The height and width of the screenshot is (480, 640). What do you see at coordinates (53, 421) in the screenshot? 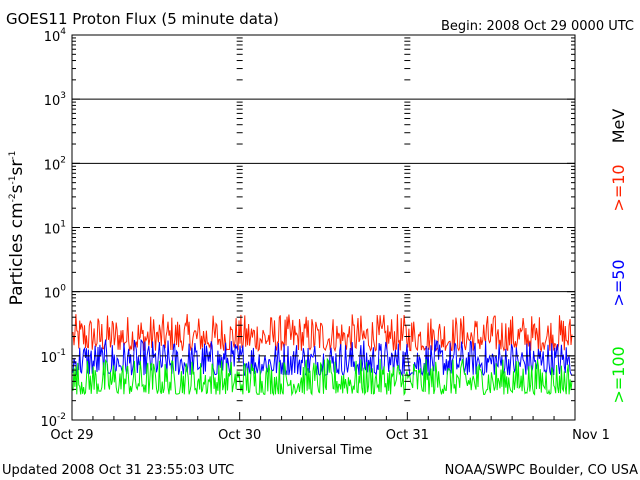
I see `y-tick-label: 10⁻²` at bounding box center [53, 421].